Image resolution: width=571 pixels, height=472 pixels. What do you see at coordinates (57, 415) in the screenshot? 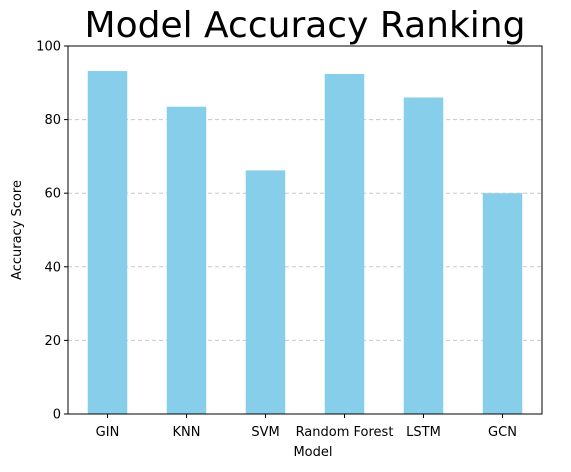
I see `y-tick-label: 0` at bounding box center [57, 415].